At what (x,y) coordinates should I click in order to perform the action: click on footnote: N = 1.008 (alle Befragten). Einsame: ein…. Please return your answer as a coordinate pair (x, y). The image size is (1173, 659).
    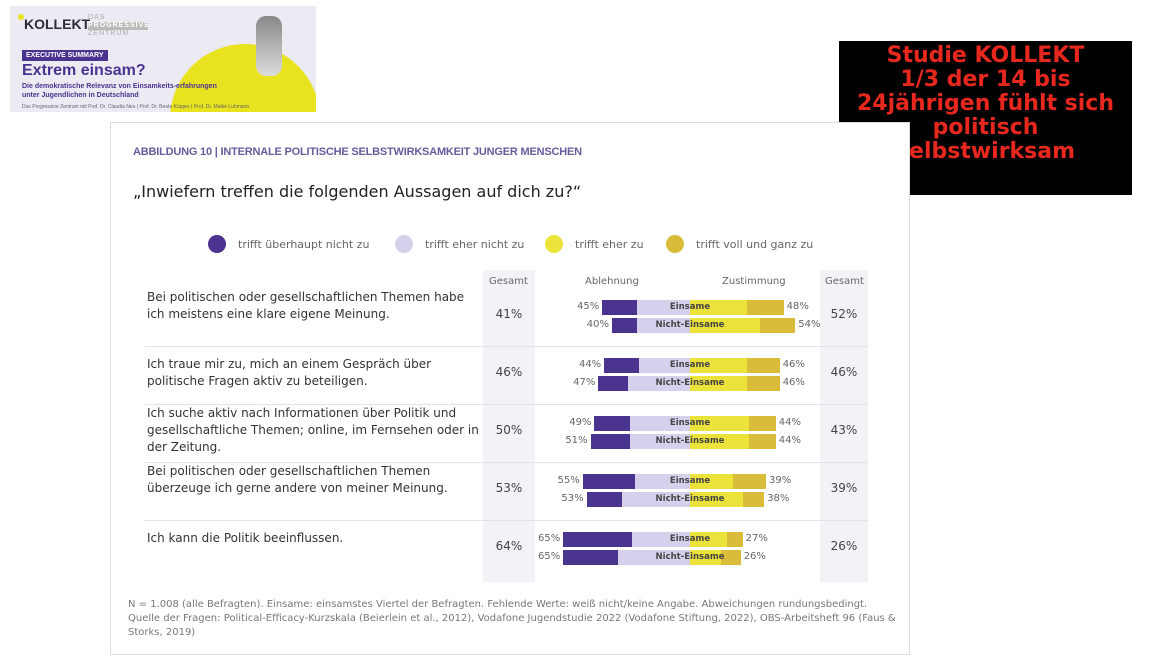
    Looking at the image, I should click on (512, 618).